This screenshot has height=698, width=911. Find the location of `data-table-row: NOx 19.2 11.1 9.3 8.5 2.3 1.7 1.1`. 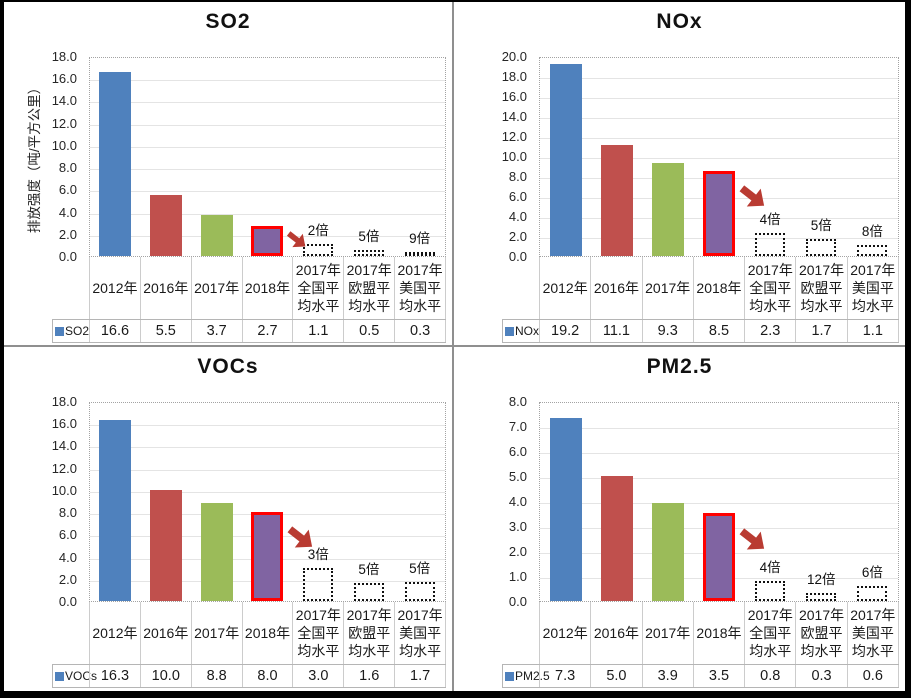

data-table-row: NOx 19.2 11.1 9.3 8.5 2.3 1.7 1.1 is located at coordinates (700, 331).